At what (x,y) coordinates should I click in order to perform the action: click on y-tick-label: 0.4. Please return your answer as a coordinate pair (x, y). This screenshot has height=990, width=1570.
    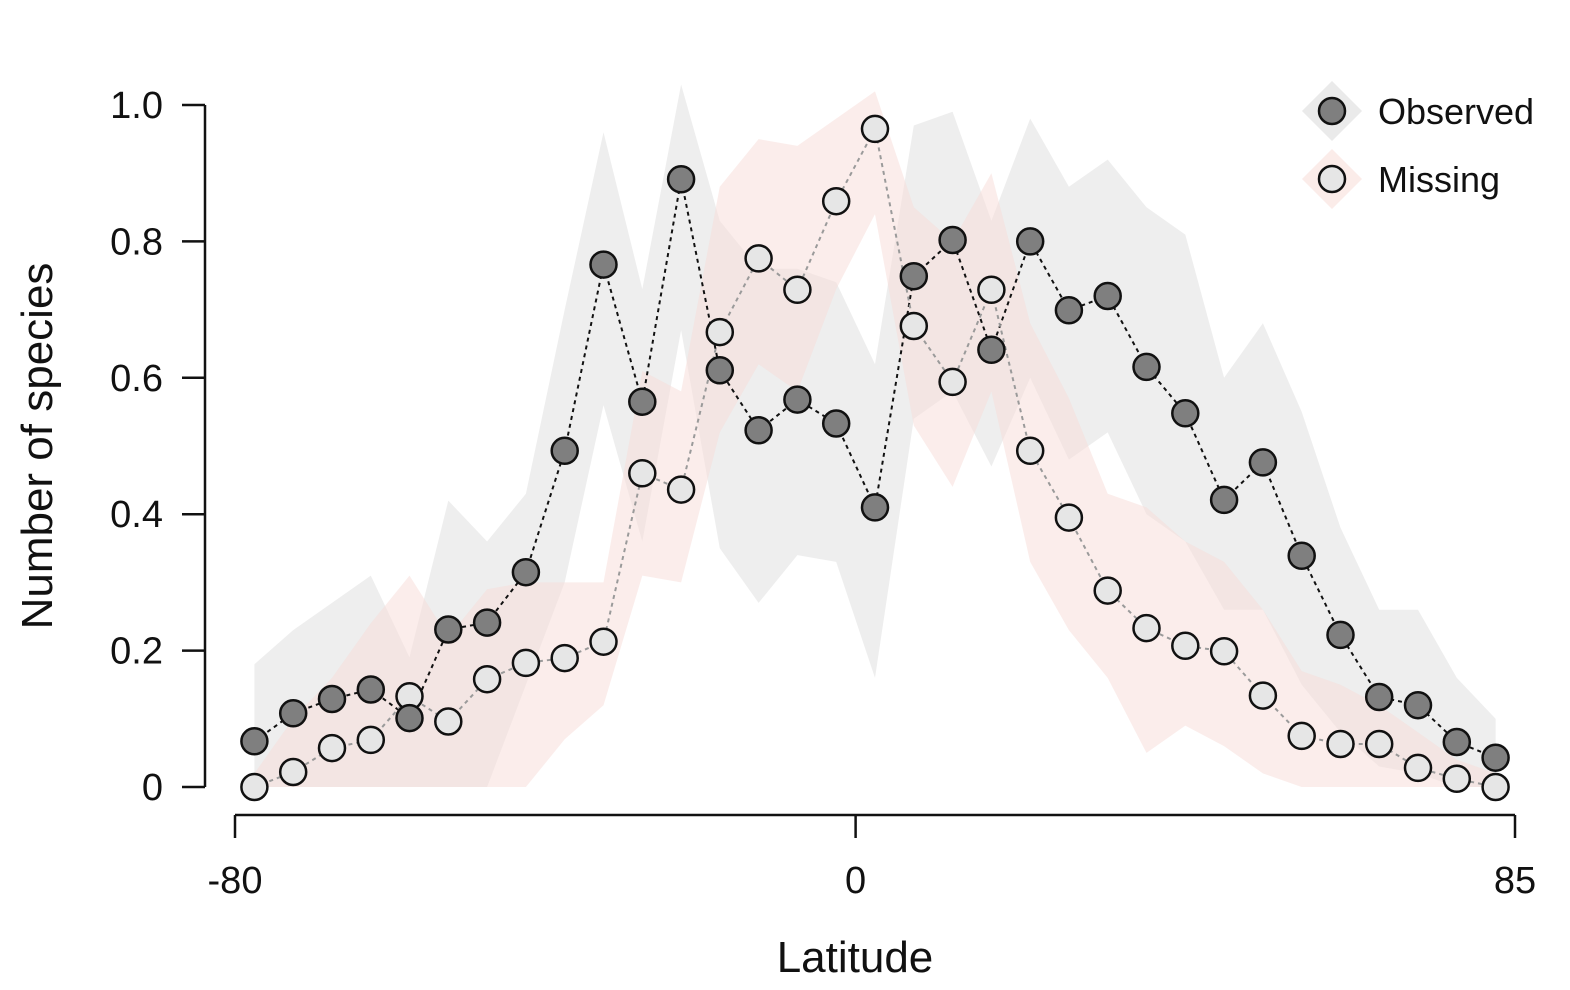
    Looking at the image, I should click on (136, 515).